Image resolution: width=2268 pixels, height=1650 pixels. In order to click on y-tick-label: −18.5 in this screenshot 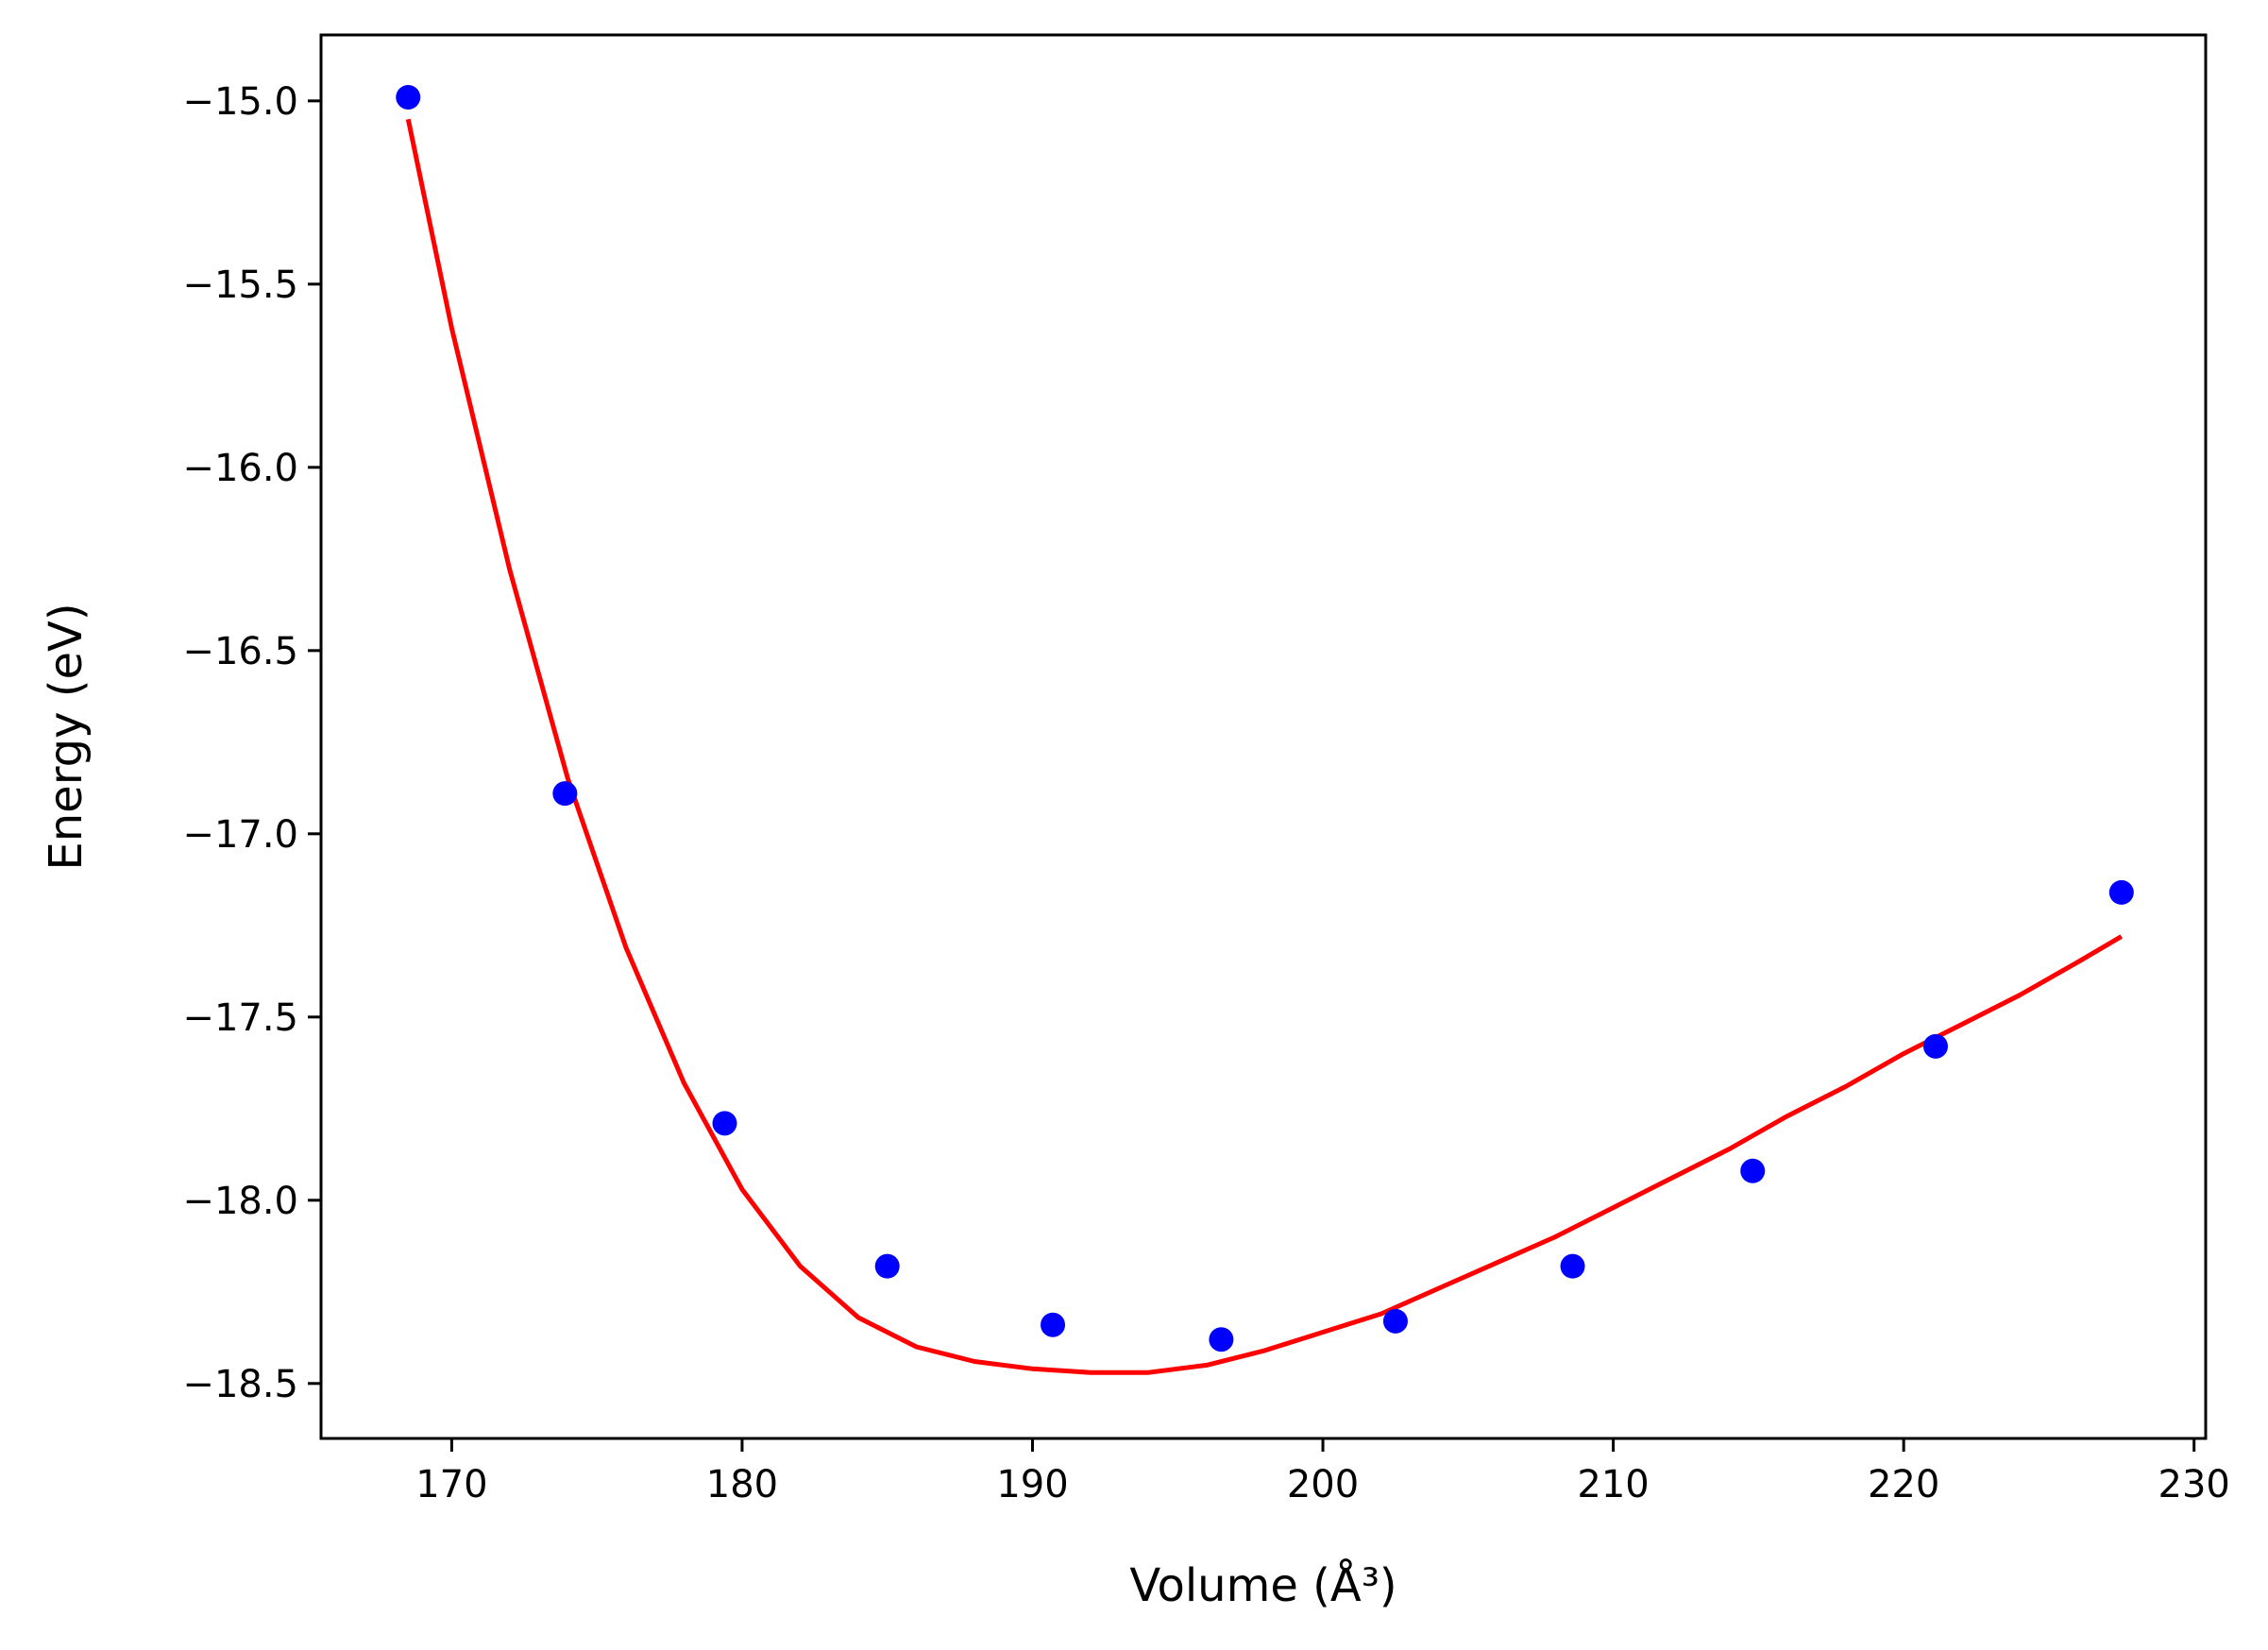, I will do `click(240, 1384)`.